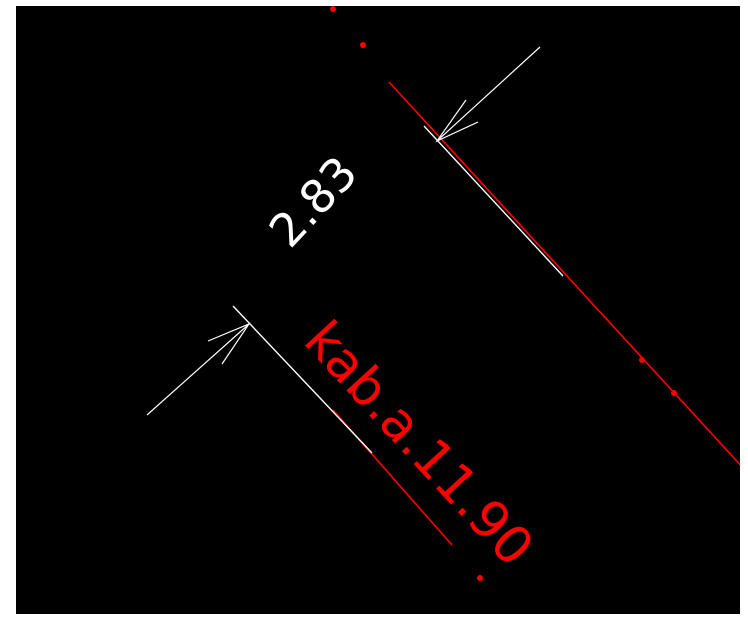  Describe the element at coordinates (488, 94) in the screenshot. I see `dimension-leader-upper` at that location.